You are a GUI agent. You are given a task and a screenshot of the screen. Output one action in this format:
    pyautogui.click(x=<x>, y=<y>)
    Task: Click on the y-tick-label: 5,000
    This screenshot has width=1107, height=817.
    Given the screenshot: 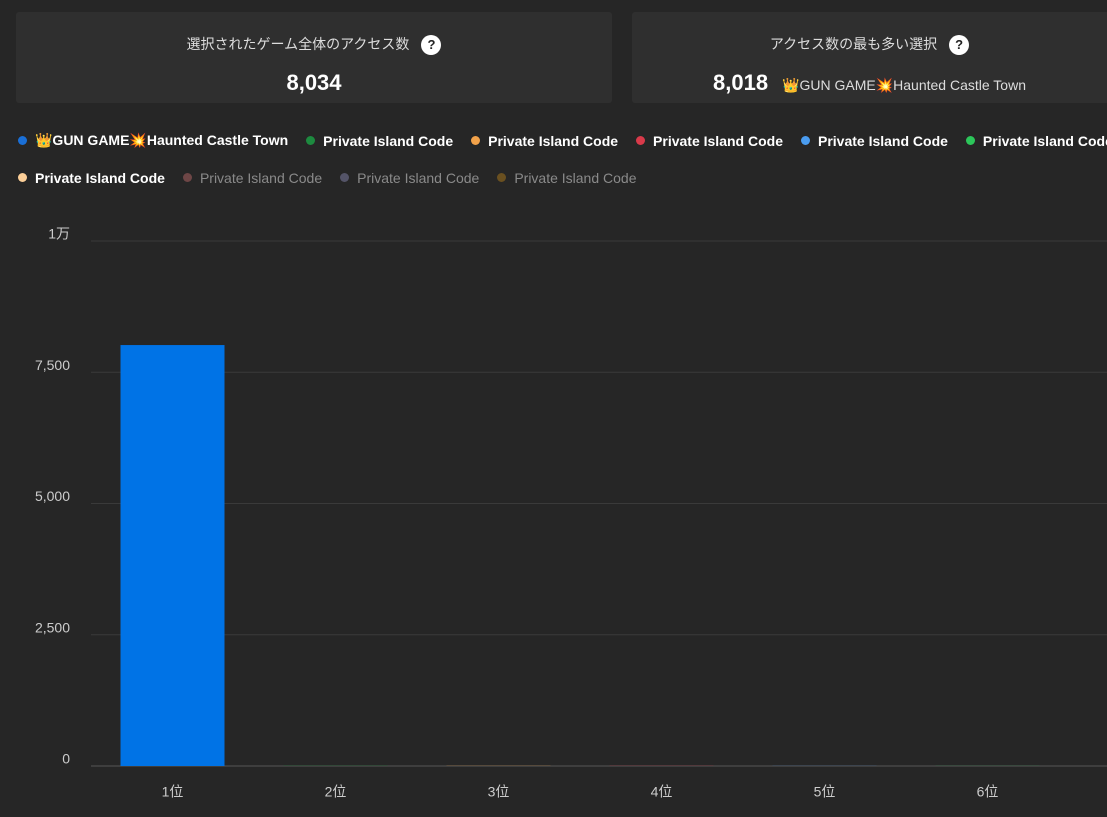 What is the action you would take?
    pyautogui.click(x=52, y=496)
    